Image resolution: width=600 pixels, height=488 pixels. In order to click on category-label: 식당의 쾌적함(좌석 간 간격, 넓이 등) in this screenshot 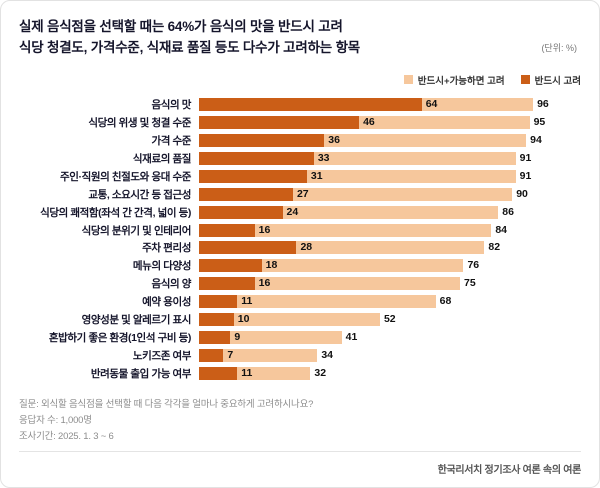, I will do `click(115, 212)`.